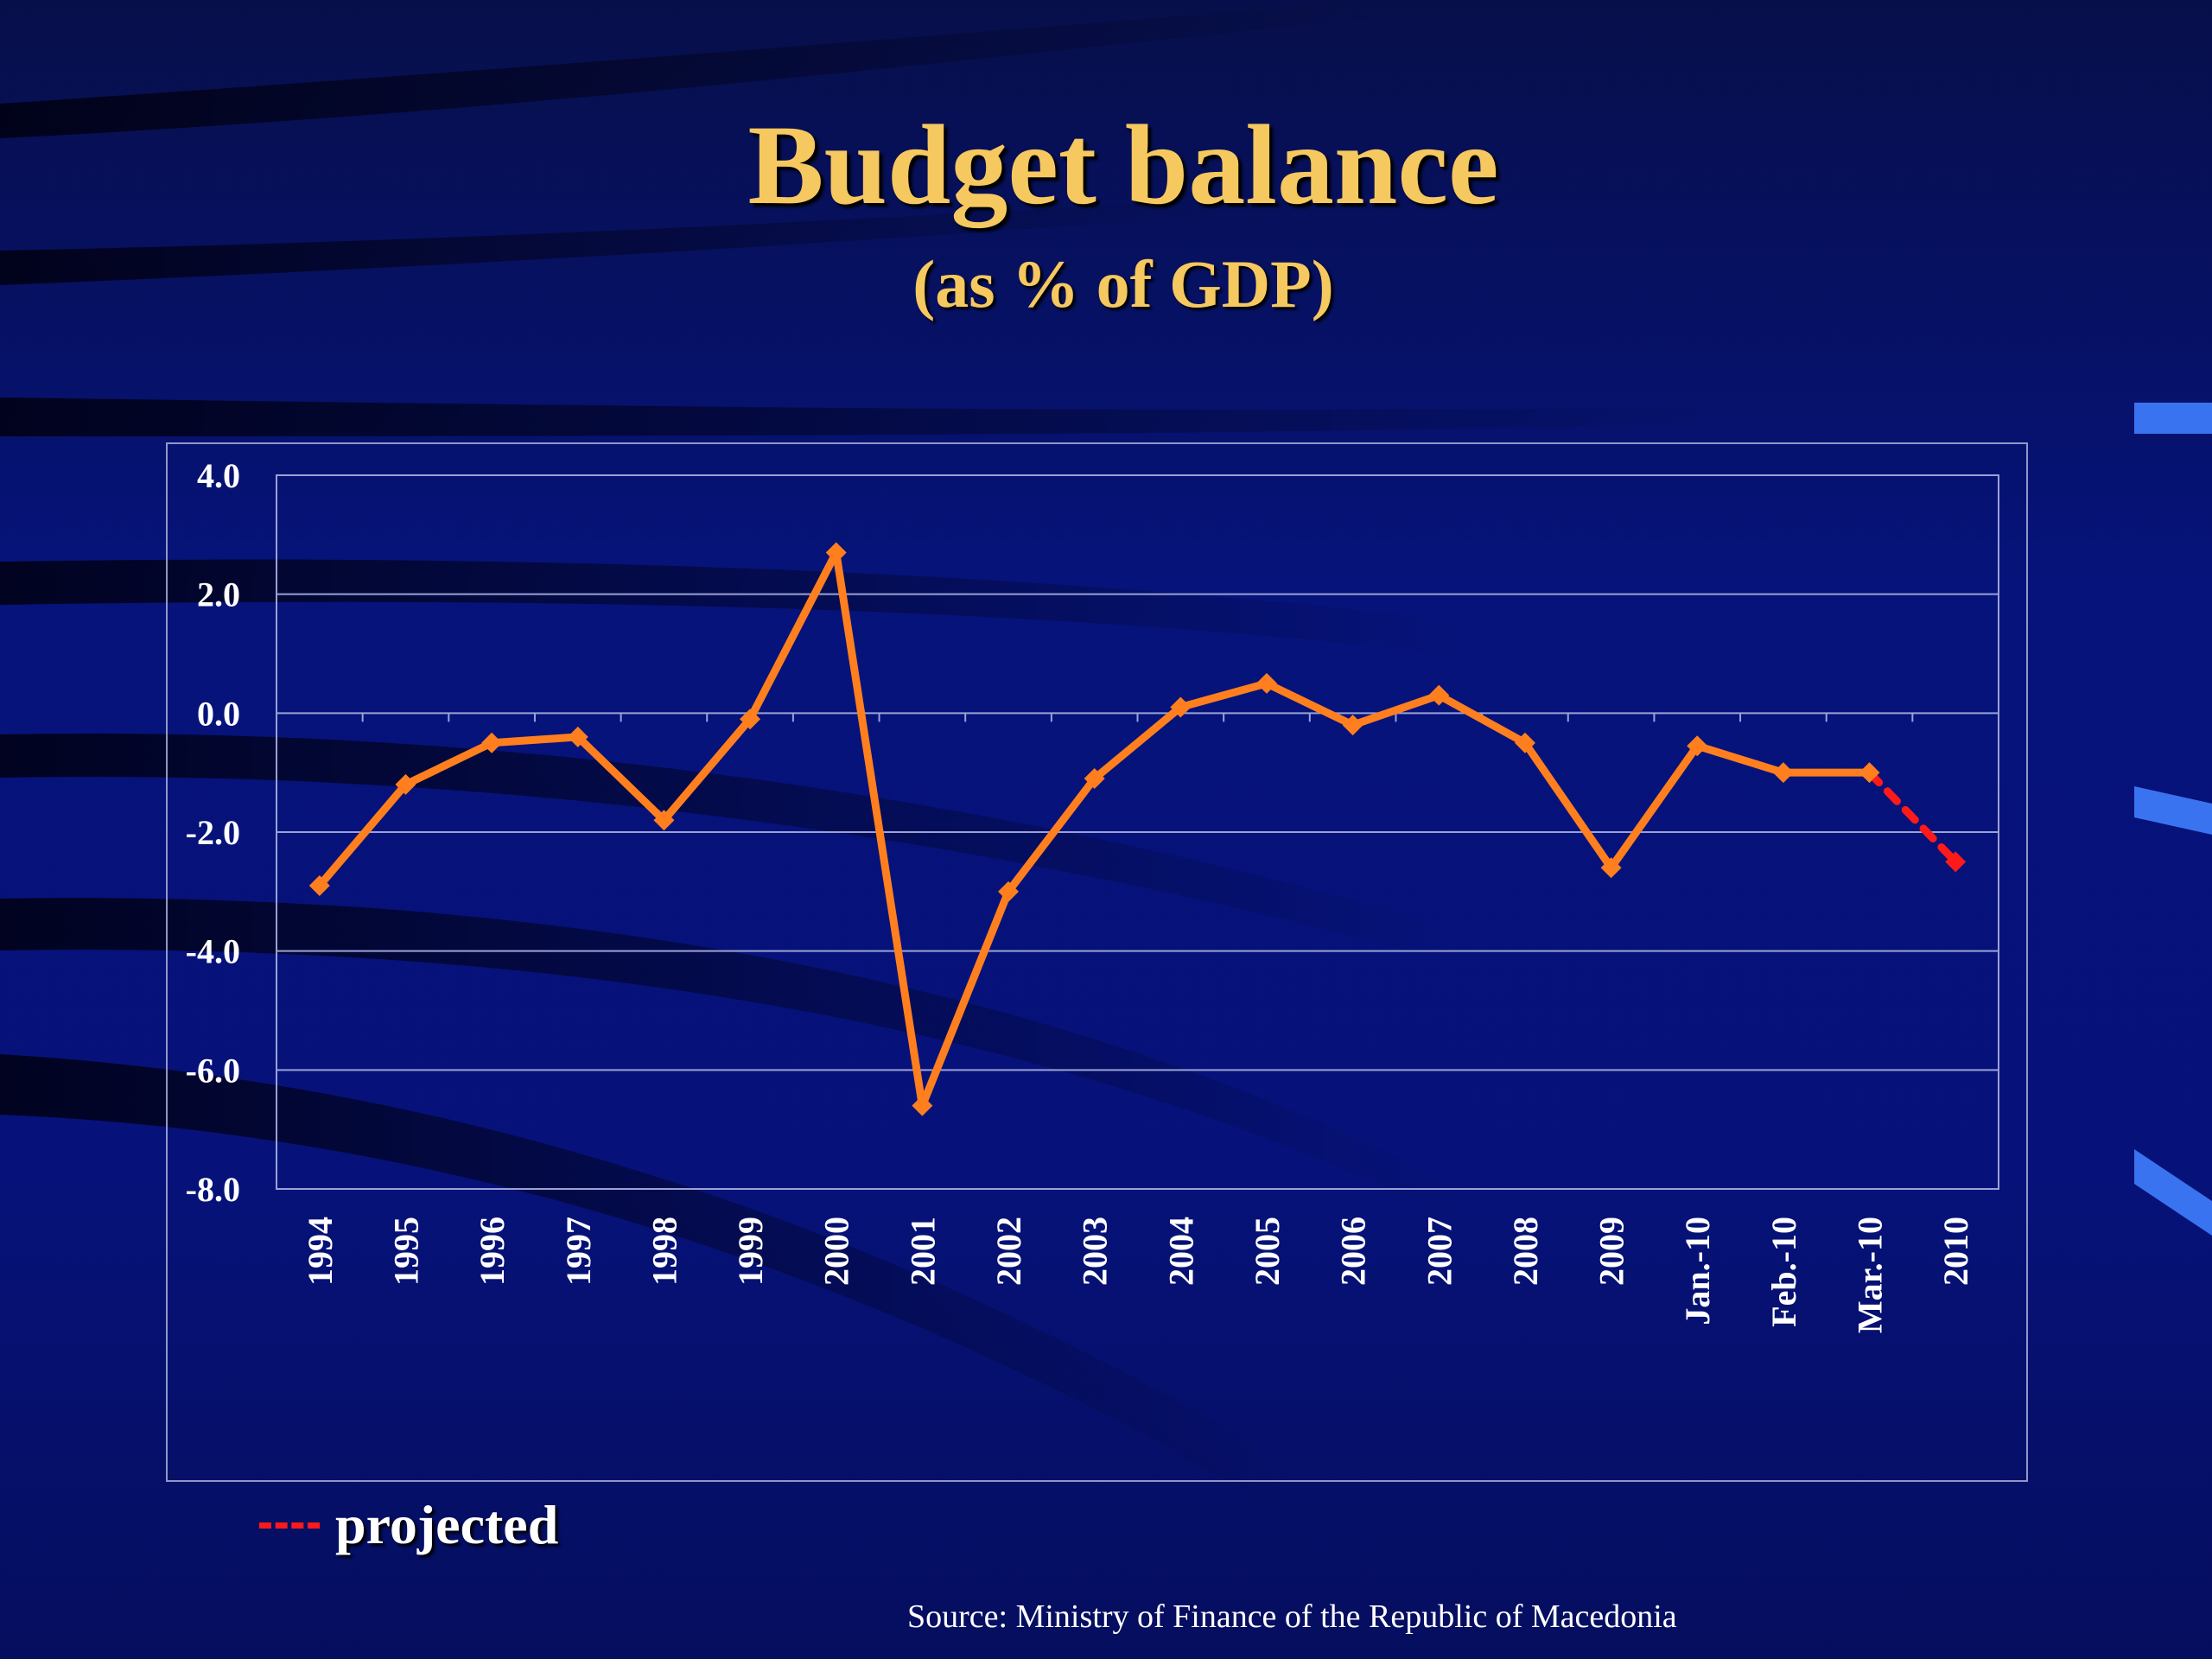 The height and width of the screenshot is (1659, 2212). Describe the element at coordinates (320, 1251) in the screenshot. I see `x-tick-label: 1994` at that location.